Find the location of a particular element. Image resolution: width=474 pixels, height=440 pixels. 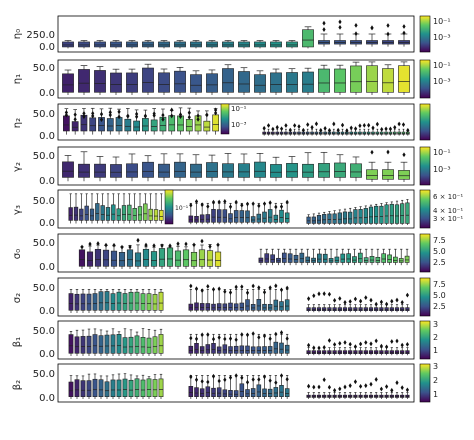

boxes-eta0 is located at coordinates (236, 34).